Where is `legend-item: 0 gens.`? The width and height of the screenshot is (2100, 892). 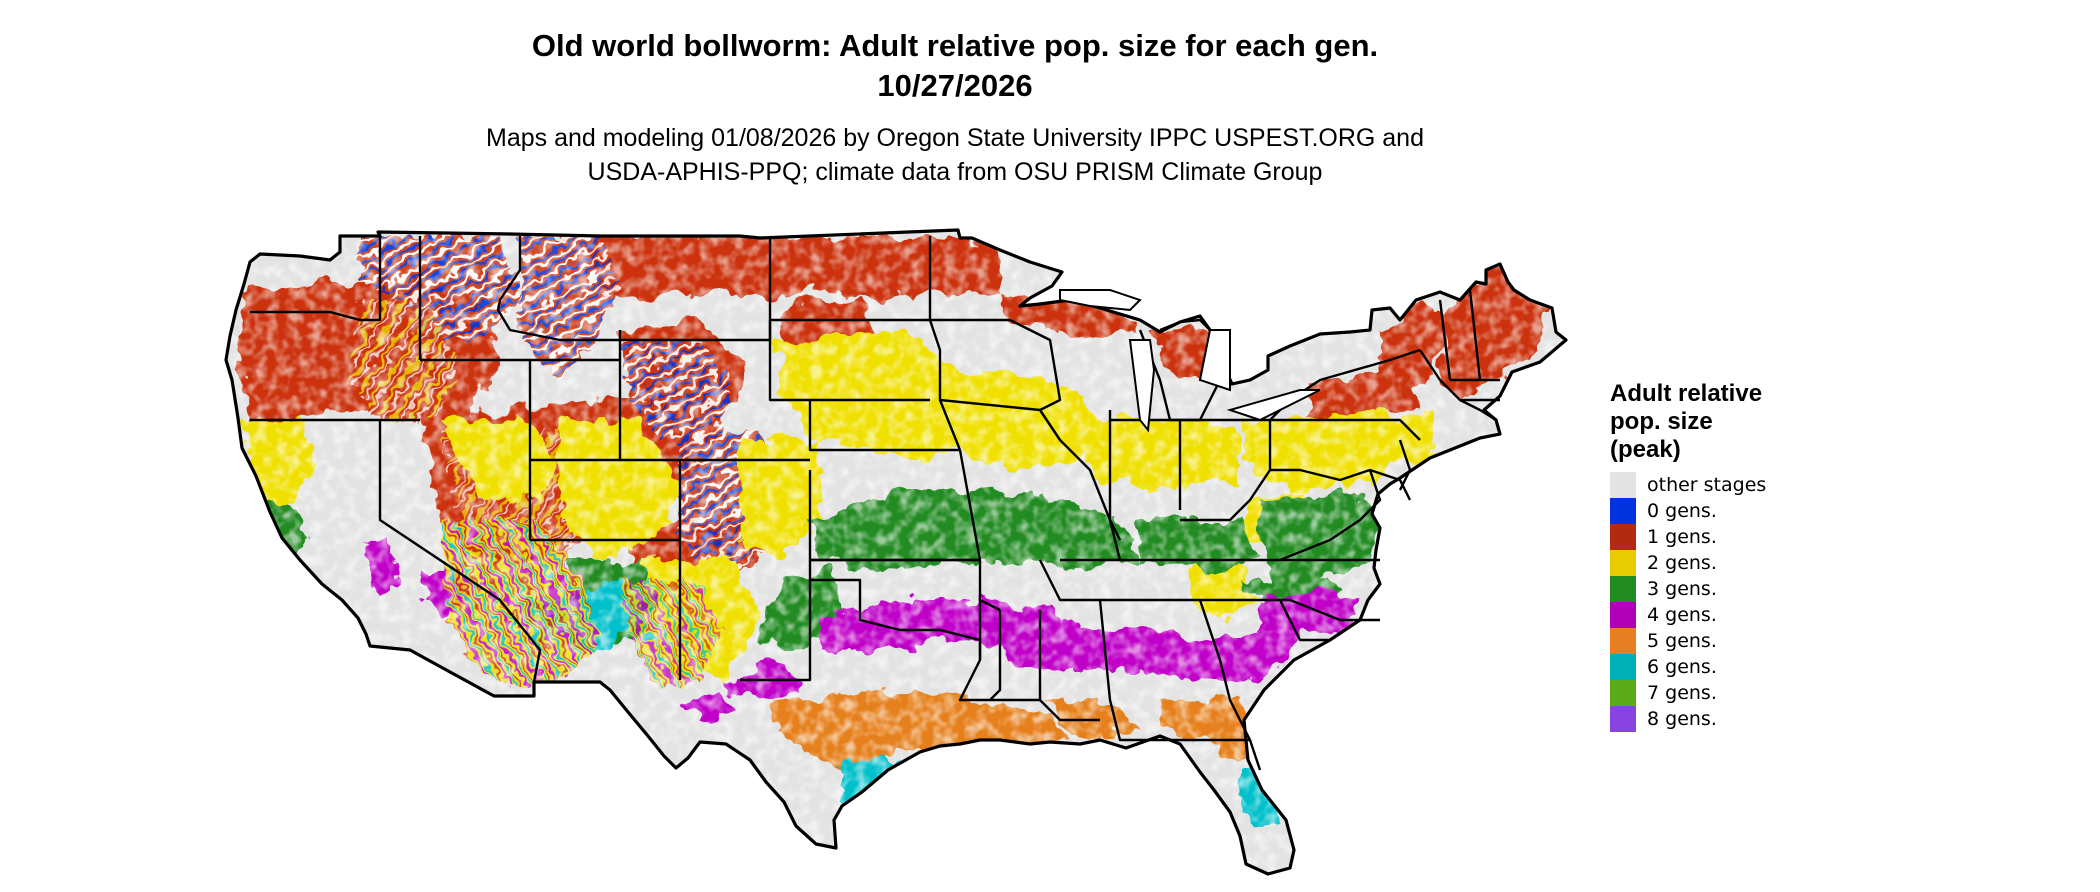 legend-item: 0 gens. is located at coordinates (1740, 511).